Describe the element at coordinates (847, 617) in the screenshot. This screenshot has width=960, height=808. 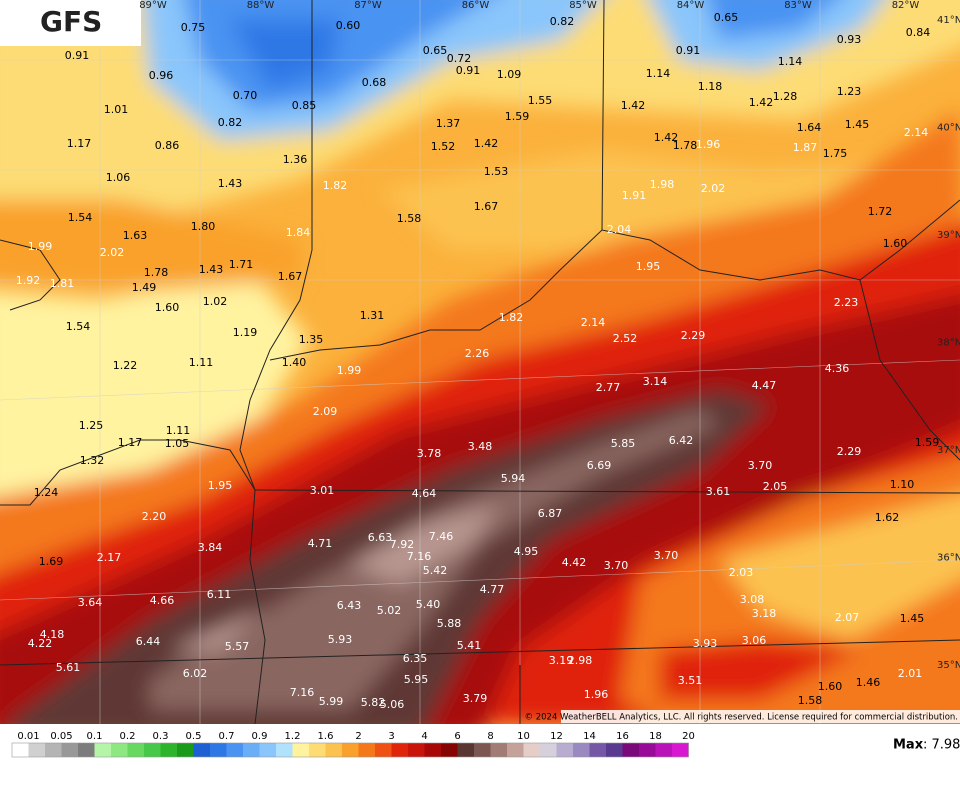
I see `point-value: 2.07` at that location.